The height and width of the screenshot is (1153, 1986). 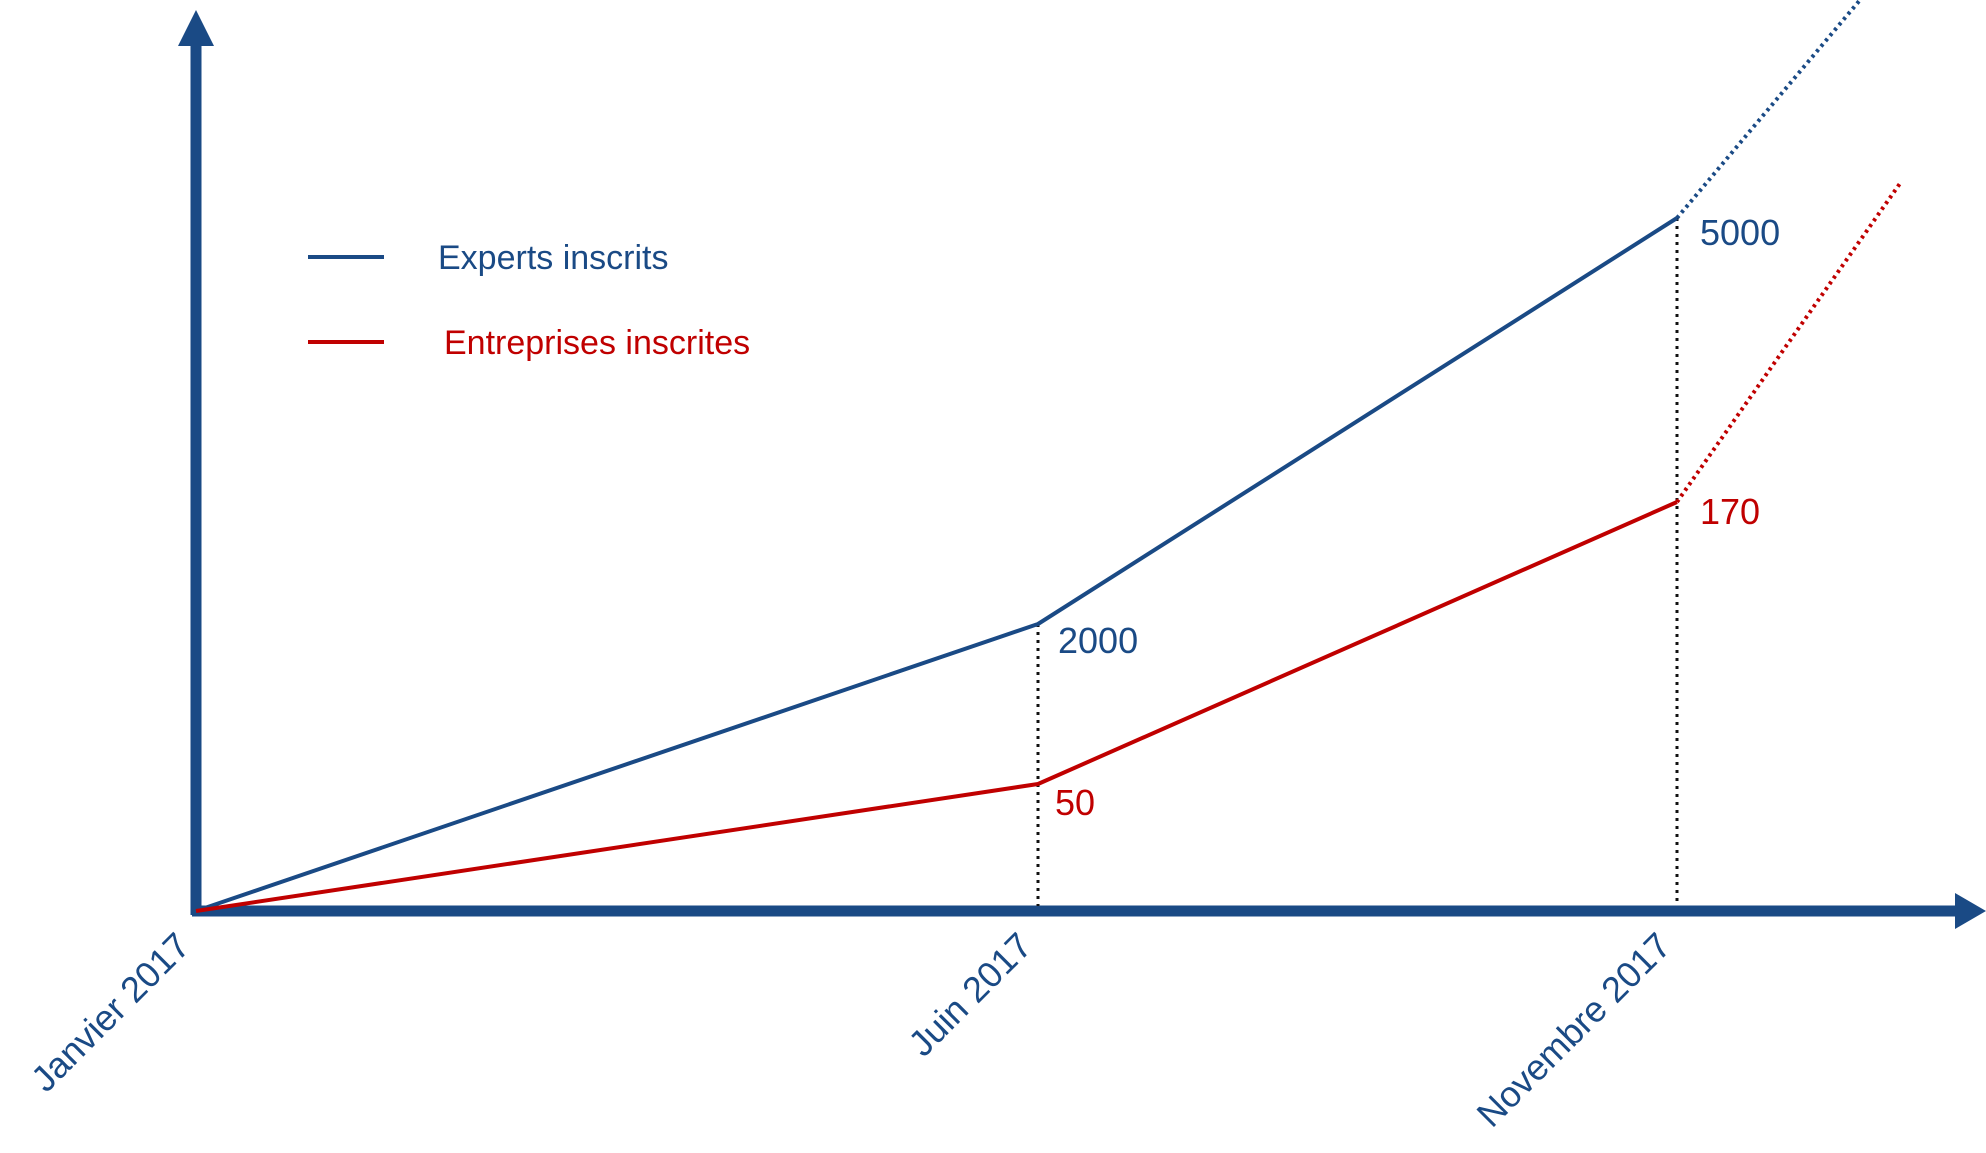 I want to click on legend-label-1: Entreprises inscrites, so click(x=597, y=343).